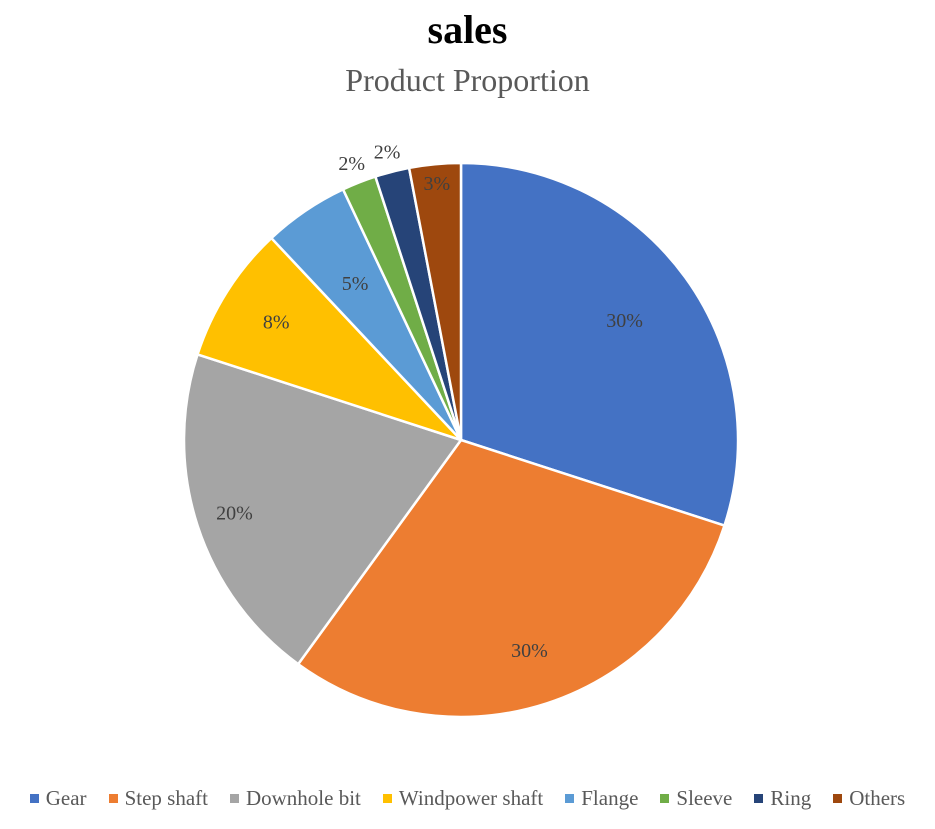  I want to click on legend-swatch-others, so click(838, 798).